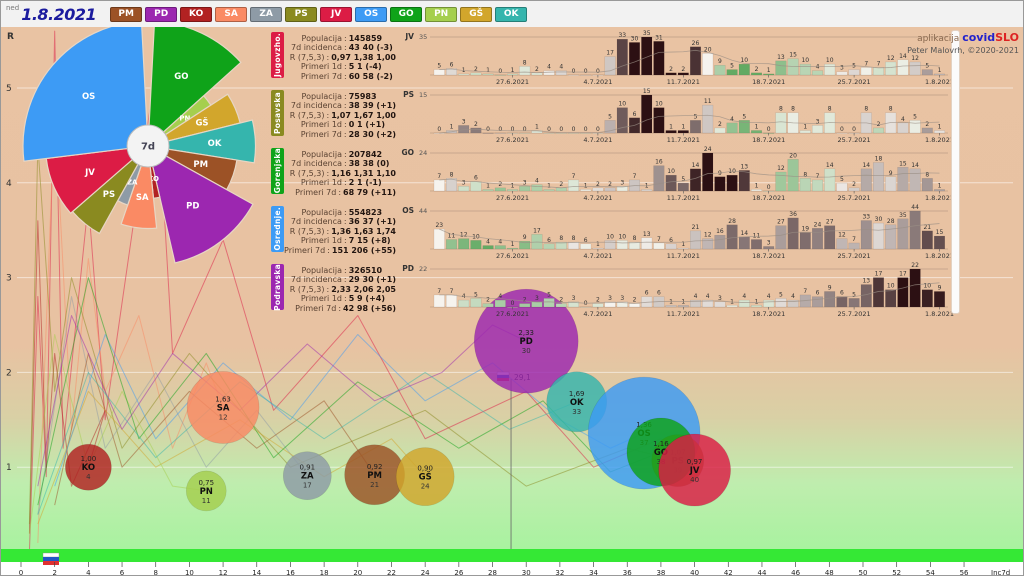 The width and height of the screenshot is (1024, 576). I want to click on panel-ribbon: Gorenjska, so click(277, 171).